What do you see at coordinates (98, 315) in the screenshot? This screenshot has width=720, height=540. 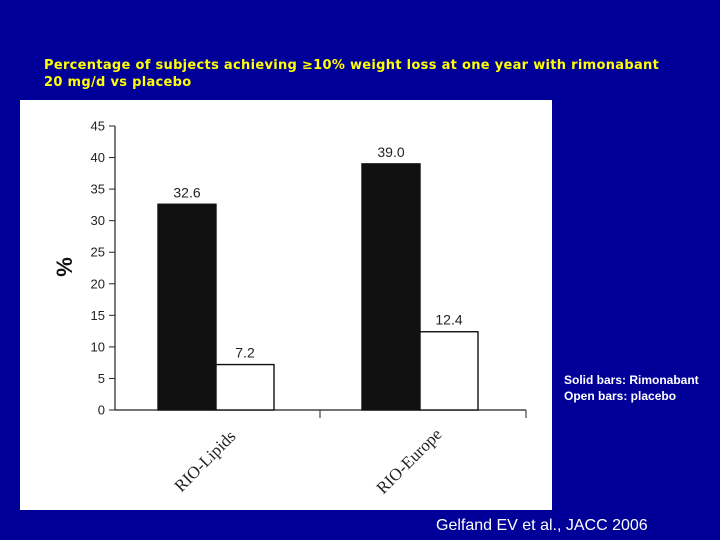 I see `y-tick-label: 15` at bounding box center [98, 315].